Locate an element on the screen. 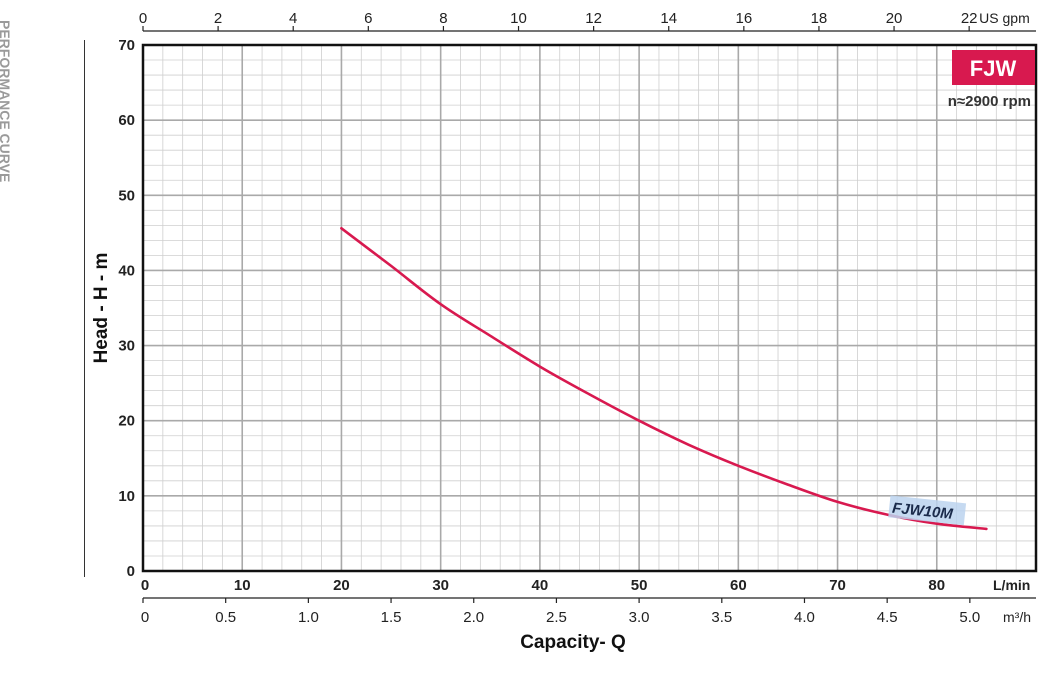 The width and height of the screenshot is (1058, 674). x-tick-label: 80 is located at coordinates (936, 585).